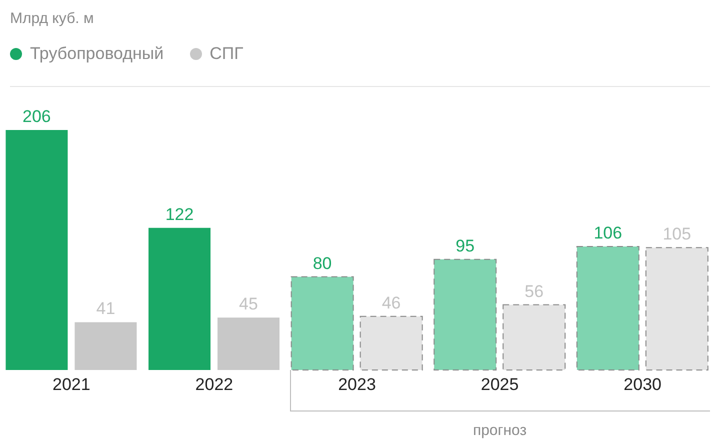 This screenshot has width=714, height=442. What do you see at coordinates (608, 233) in the screenshot?
I see `data-label: 106` at bounding box center [608, 233].